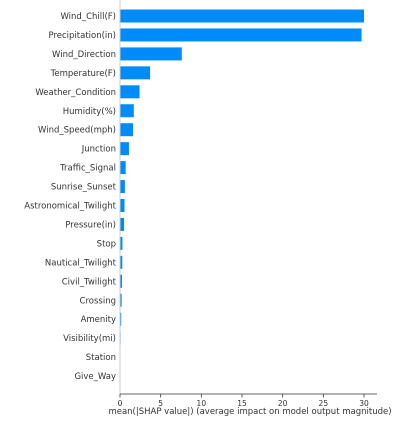  What do you see at coordinates (84, 55) in the screenshot?
I see `y-tick-label: Wind_Direction` at bounding box center [84, 55].